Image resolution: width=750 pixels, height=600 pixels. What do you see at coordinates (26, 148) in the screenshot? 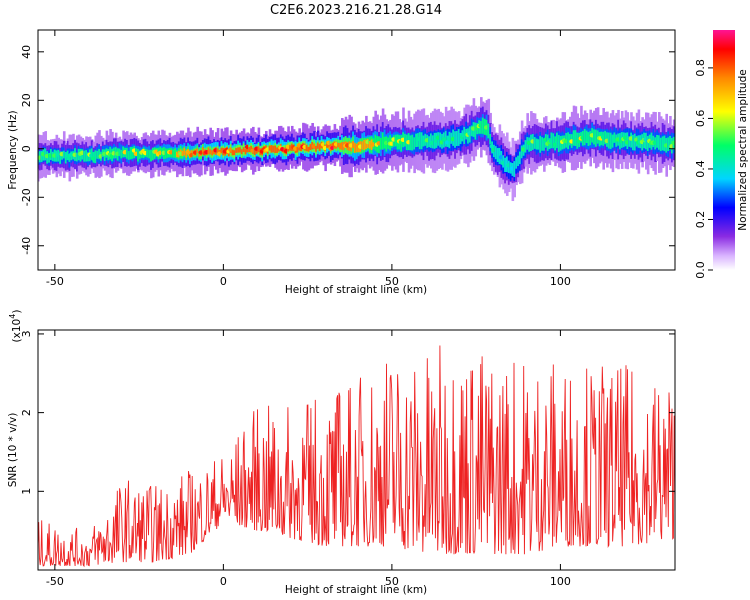
I see `y-tick-label: 0` at bounding box center [26, 148].